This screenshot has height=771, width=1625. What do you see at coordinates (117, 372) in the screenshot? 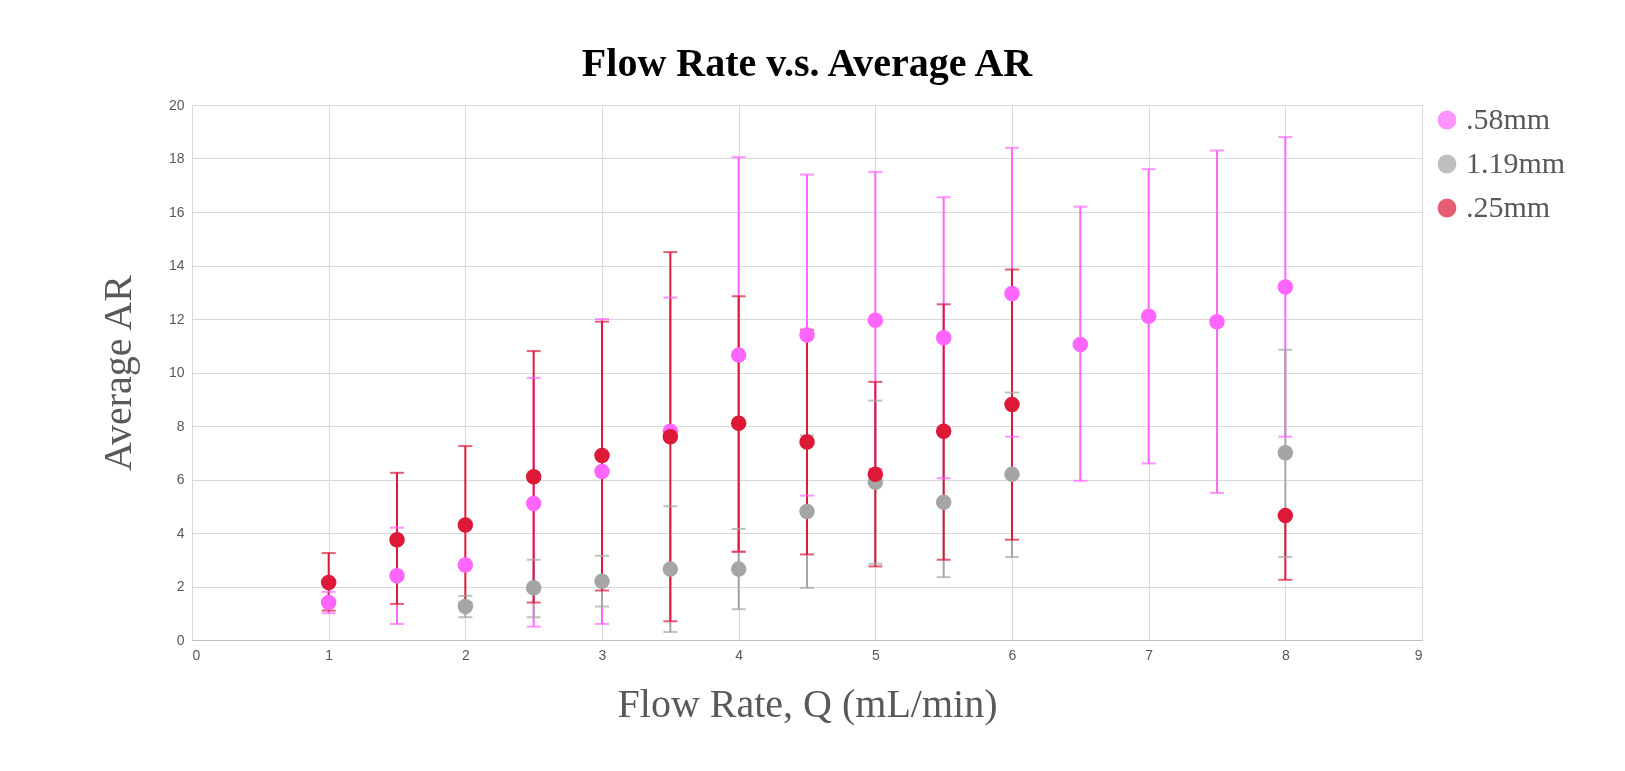
I see `y-axis-title: Average AR` at bounding box center [117, 372].